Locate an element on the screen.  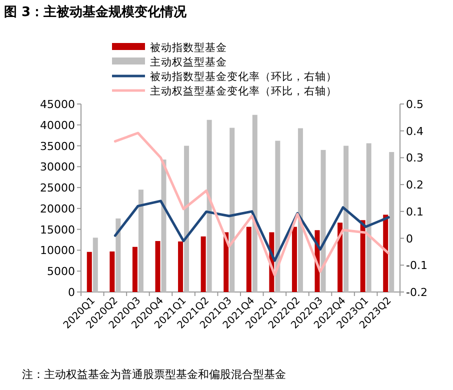
y2-tick-label: 0.5 is located at coordinates (415, 104).